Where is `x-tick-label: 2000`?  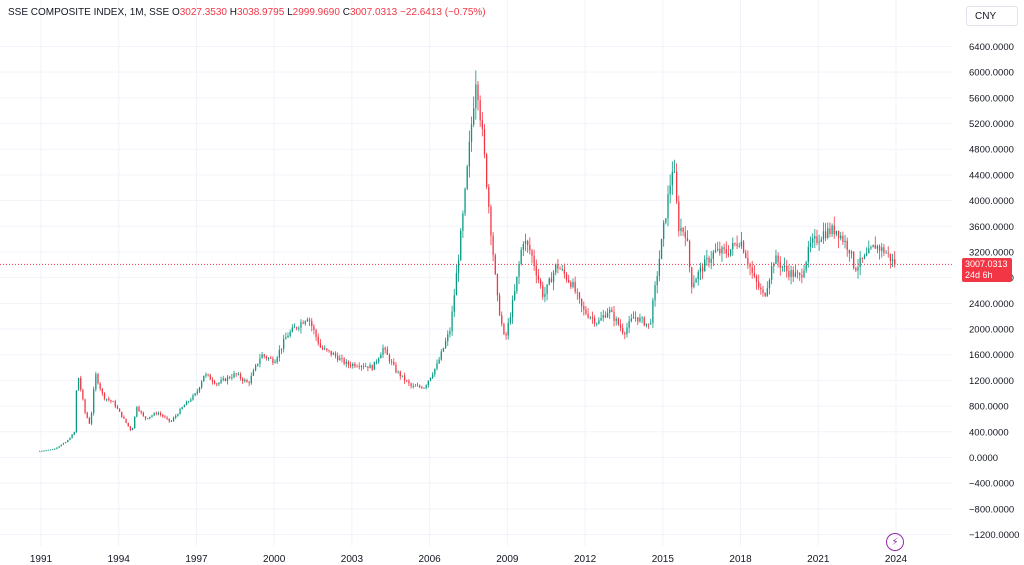 x-tick-label: 2000 is located at coordinates (274, 559).